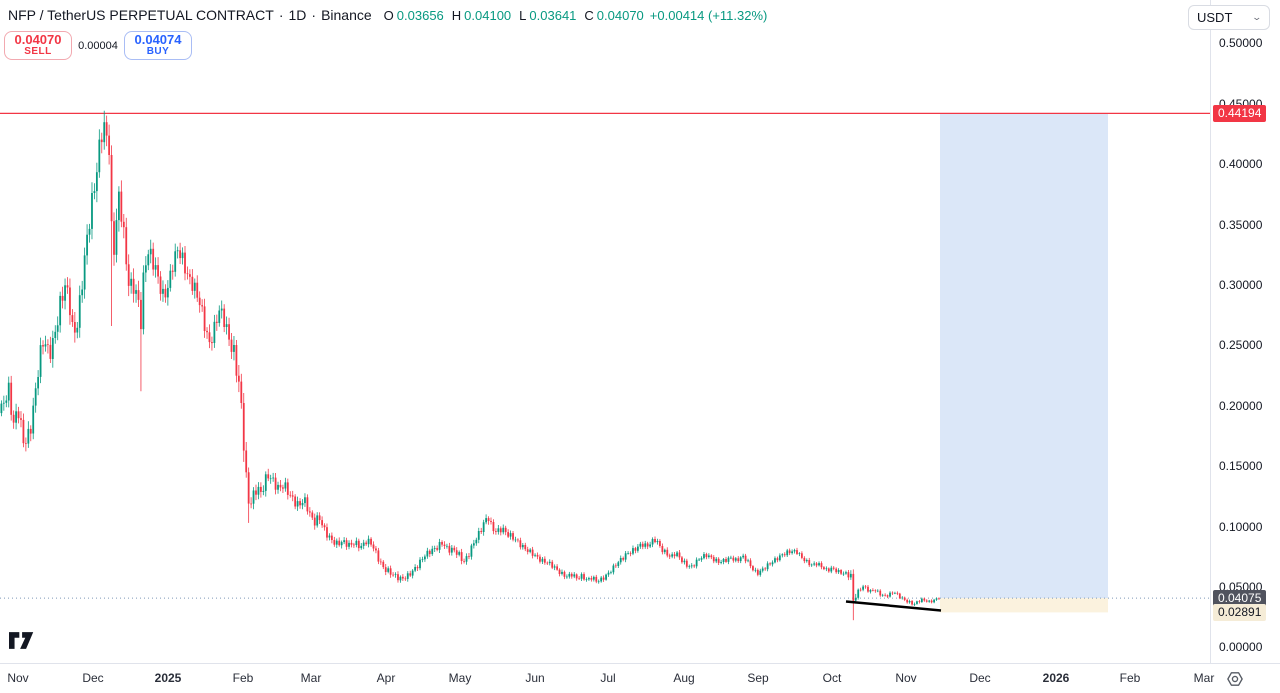 This screenshot has height=693, width=1280. What do you see at coordinates (1241, 406) in the screenshot?
I see `price-tick: 0.20000` at bounding box center [1241, 406].